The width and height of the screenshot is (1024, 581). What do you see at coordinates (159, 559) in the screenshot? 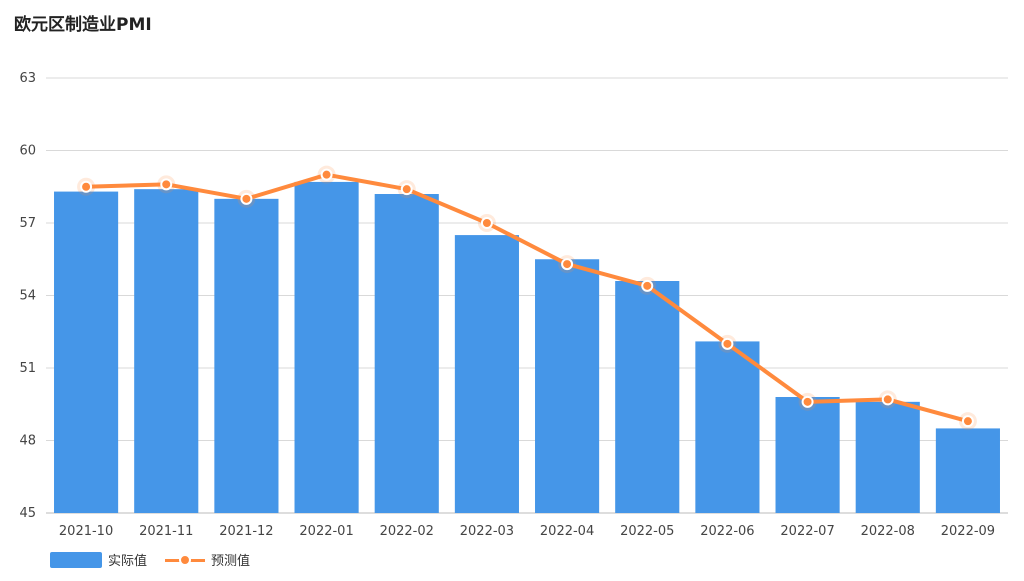
I see `legend: 实际值 预测值` at bounding box center [159, 559].